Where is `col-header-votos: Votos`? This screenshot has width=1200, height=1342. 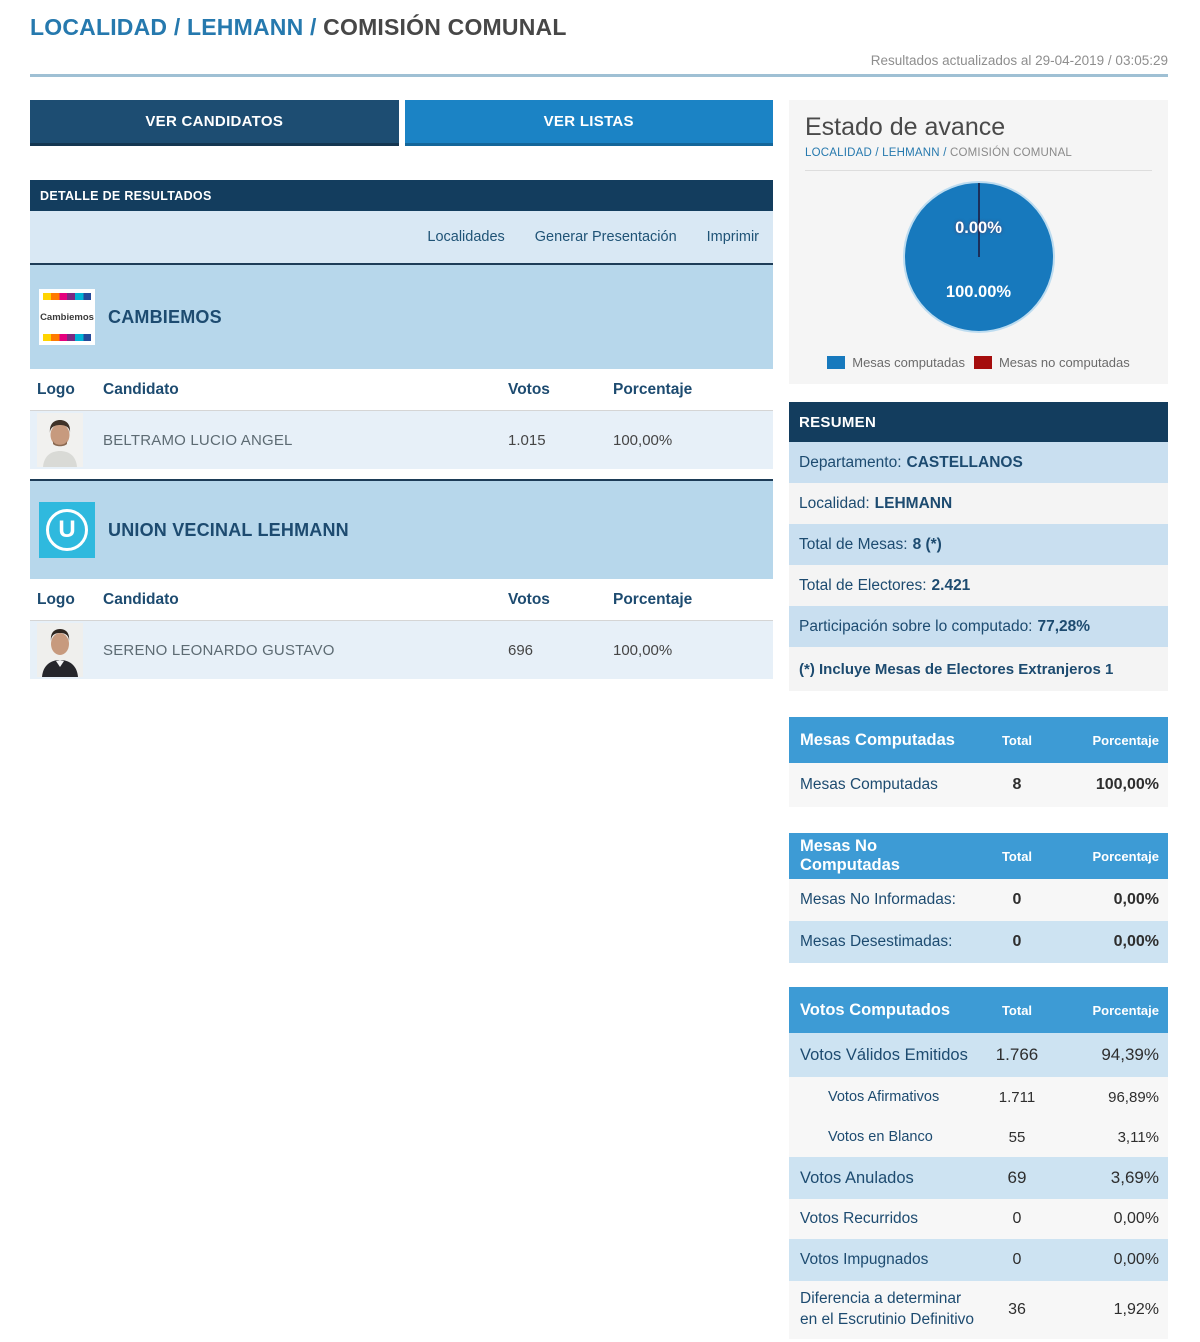
col-header-votos: Votos is located at coordinates (529, 599).